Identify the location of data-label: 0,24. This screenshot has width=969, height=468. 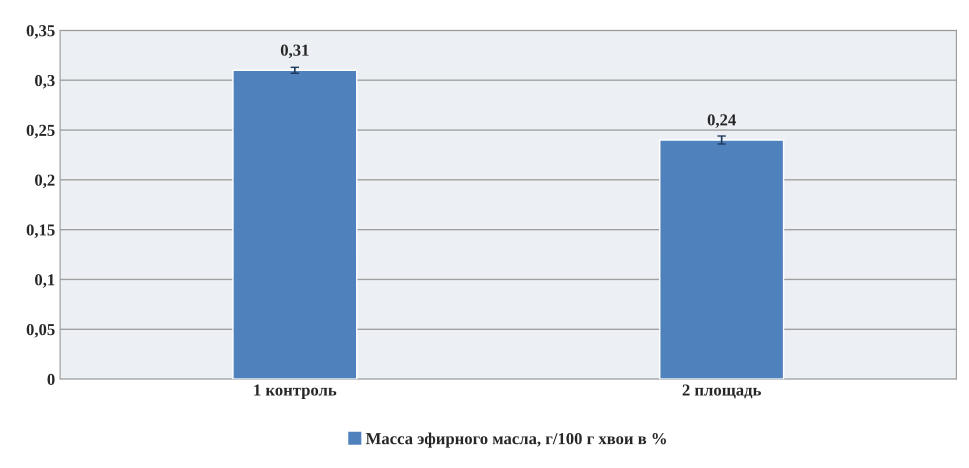
(722, 121).